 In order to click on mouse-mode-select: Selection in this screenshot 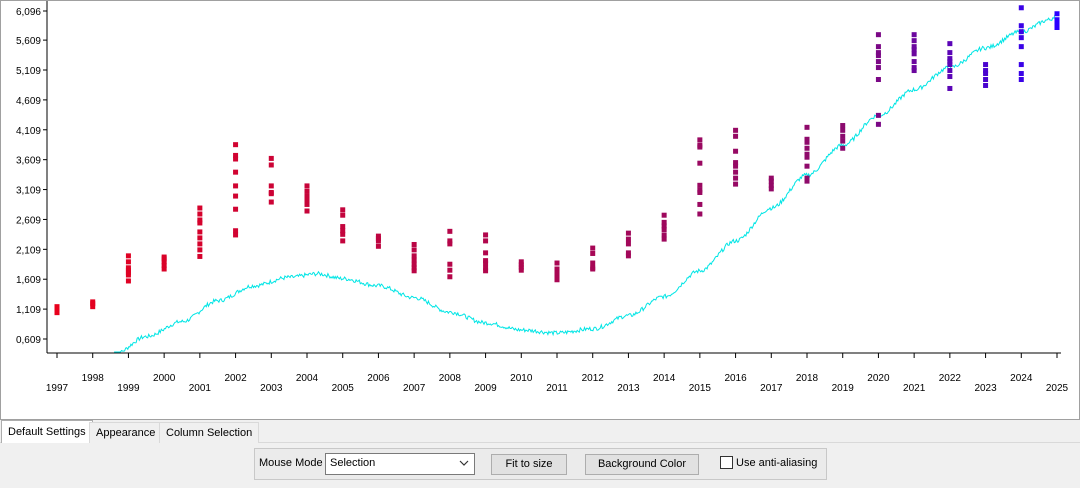, I will do `click(400, 464)`.